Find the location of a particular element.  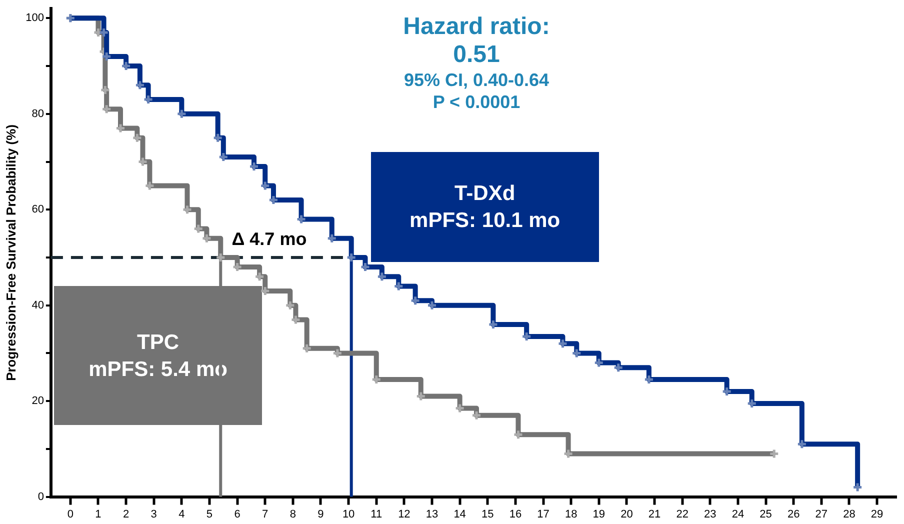

y-tick-label: 100 is located at coordinates (35, 18).